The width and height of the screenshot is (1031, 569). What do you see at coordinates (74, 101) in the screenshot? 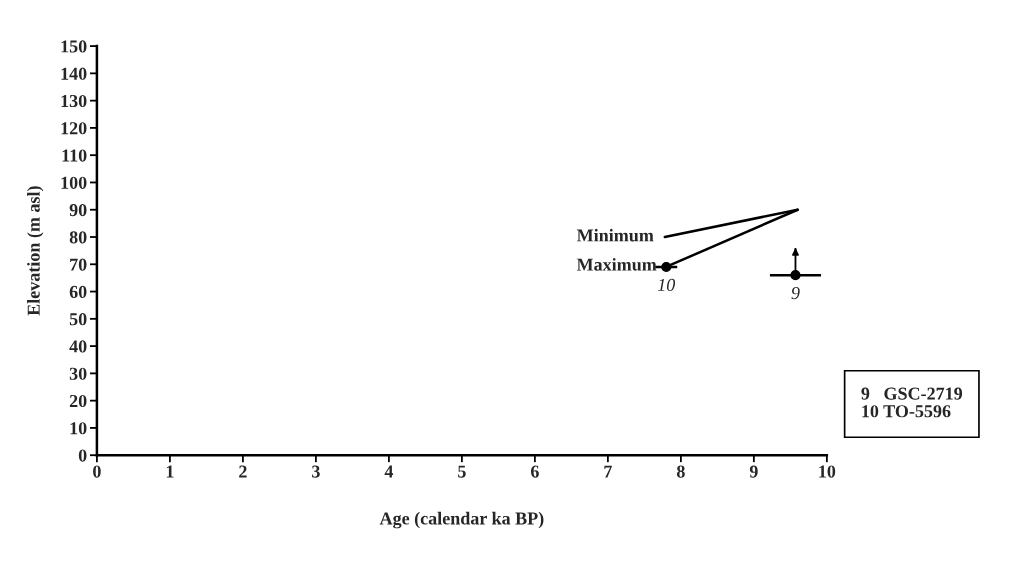
I see `y-tick-label: 130` at bounding box center [74, 101].